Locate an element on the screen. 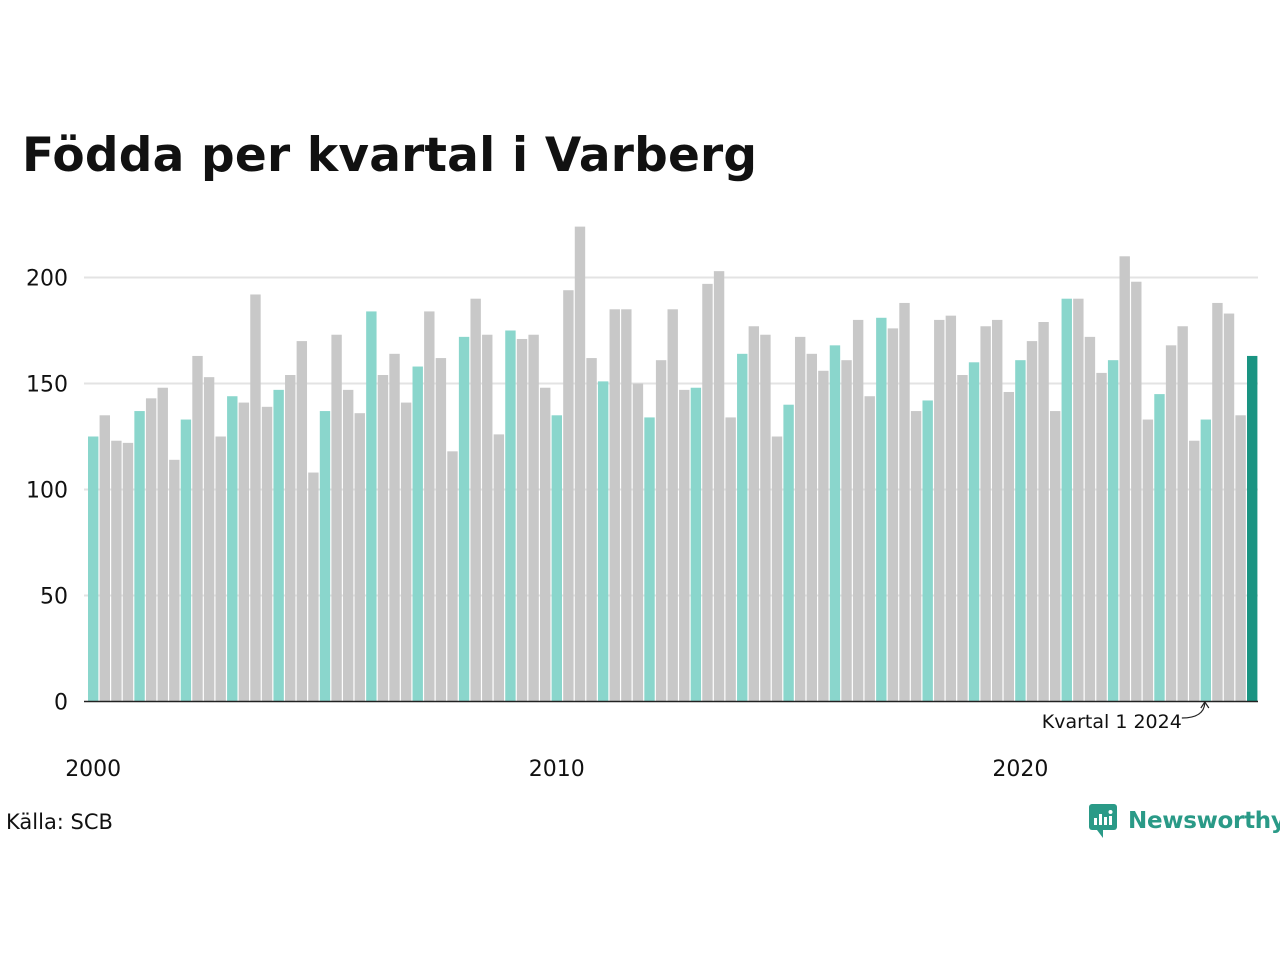 This screenshot has height=960, width=1280. brand-logo: Newsworthy is located at coordinates (1184, 821).